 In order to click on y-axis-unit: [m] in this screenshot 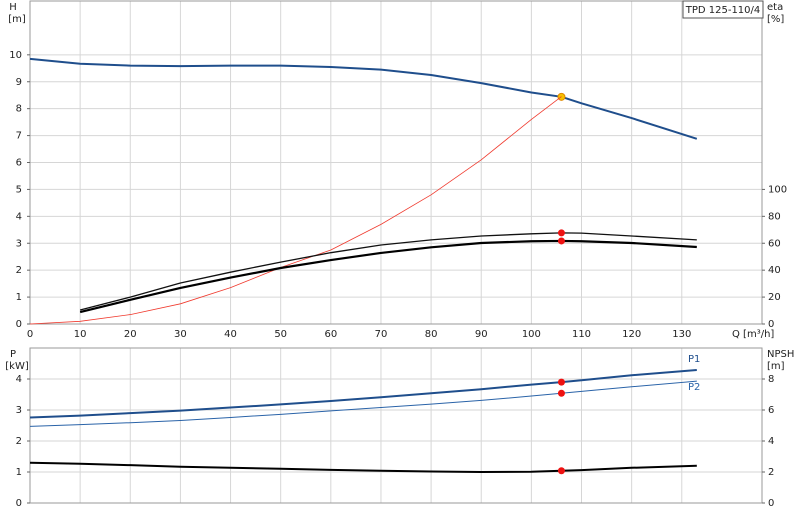, I will do `click(17, 19)`.